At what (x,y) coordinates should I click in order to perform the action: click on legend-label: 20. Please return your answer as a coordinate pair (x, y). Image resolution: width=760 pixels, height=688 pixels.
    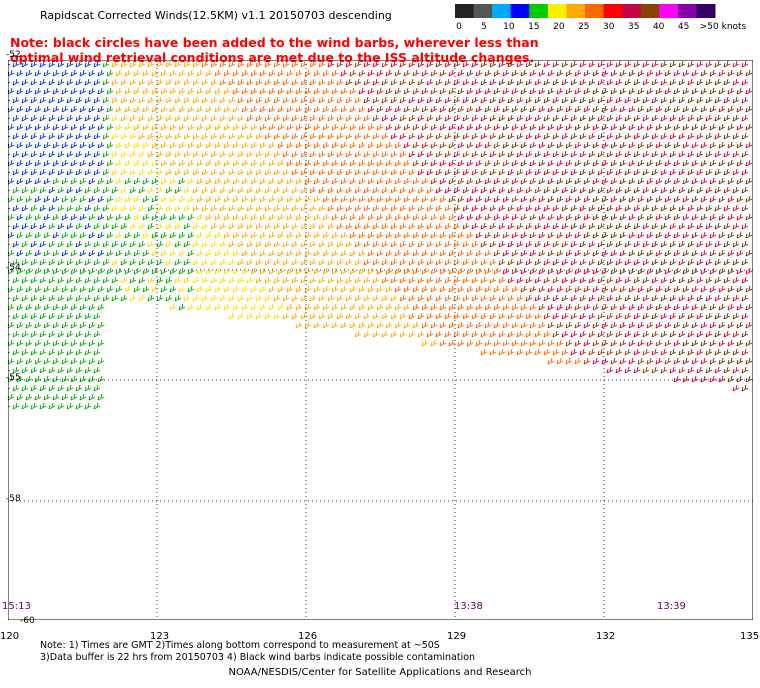
    Looking at the image, I should click on (558, 27).